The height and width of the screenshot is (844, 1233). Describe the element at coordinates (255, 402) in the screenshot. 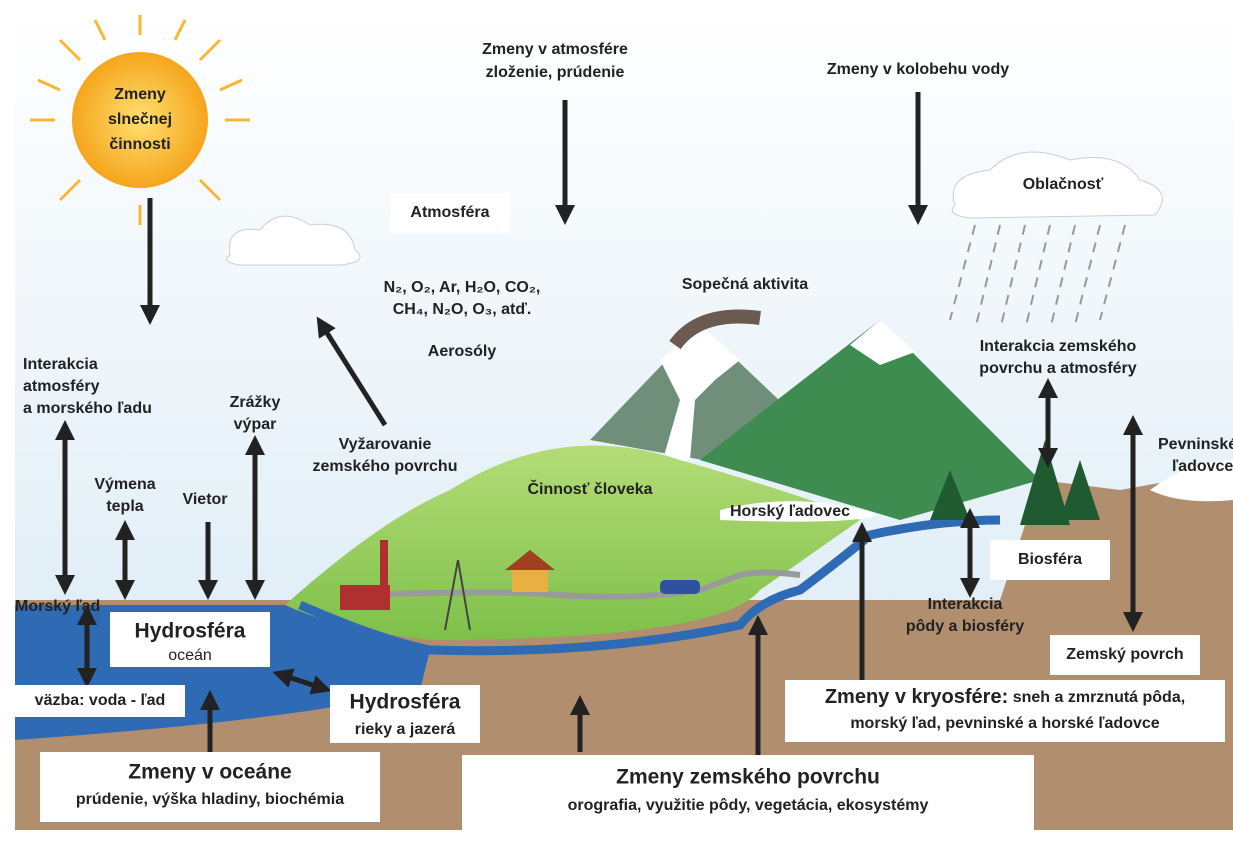

I see `label: Zrážky` at that location.